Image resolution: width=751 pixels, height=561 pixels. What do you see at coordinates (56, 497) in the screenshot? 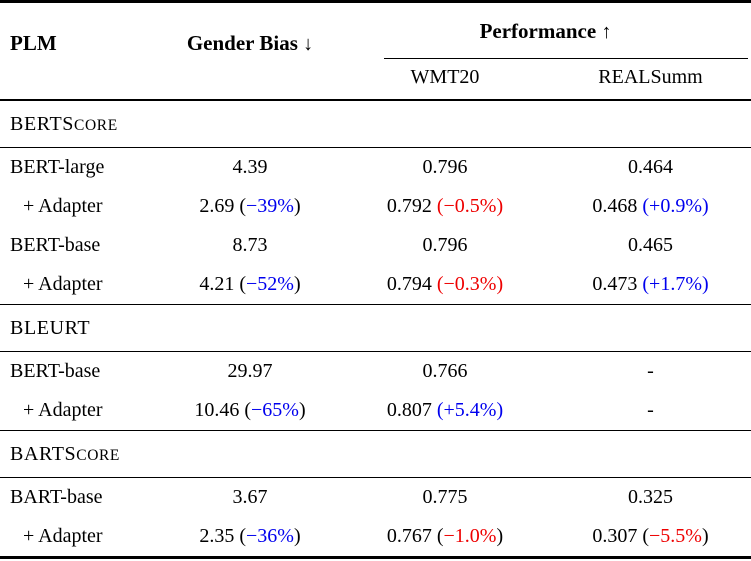
I see `plm-name: BART-base` at bounding box center [56, 497].